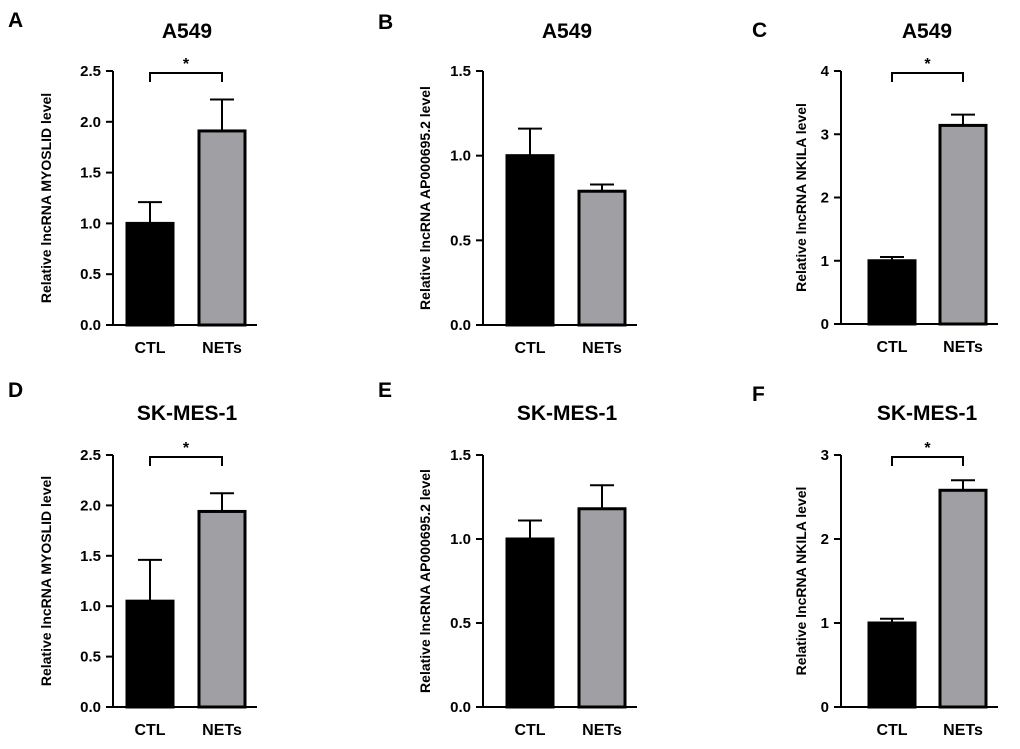 This screenshot has width=1020, height=749. Describe the element at coordinates (385, 390) in the screenshot. I see `panel-letter: E` at that location.